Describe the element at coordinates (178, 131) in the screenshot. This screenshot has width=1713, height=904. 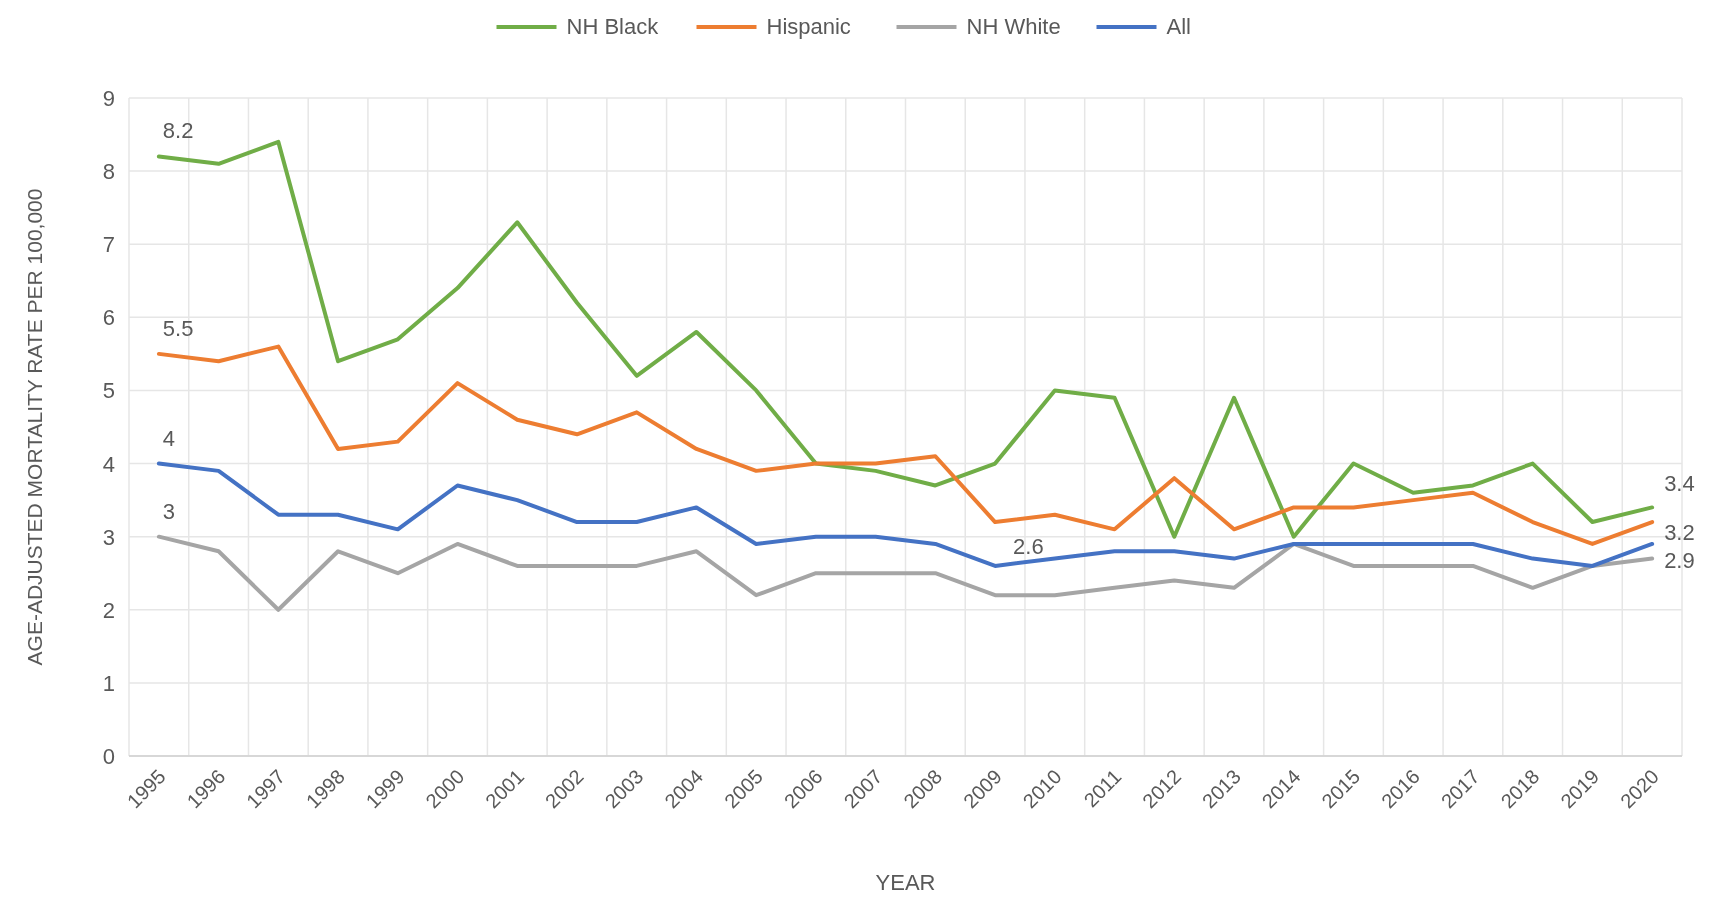
I see `data-label: 8.2` at that location.